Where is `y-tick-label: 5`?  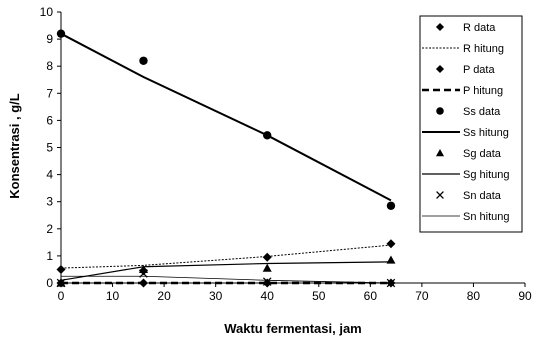 y-tick-label: 5 is located at coordinates (49, 148).